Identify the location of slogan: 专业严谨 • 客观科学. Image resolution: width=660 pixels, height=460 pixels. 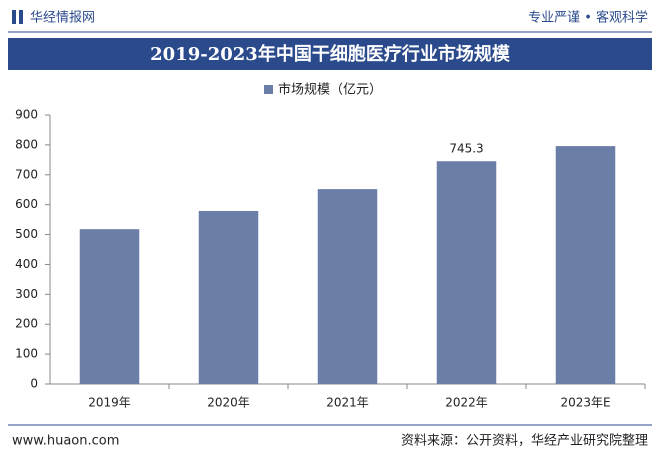
(588, 18).